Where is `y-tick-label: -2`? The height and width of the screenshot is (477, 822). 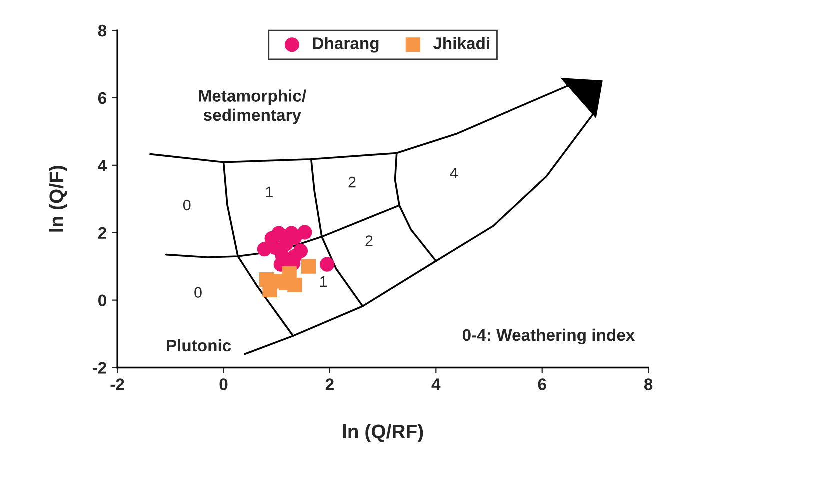
y-tick-label: -2 is located at coordinates (99, 368).